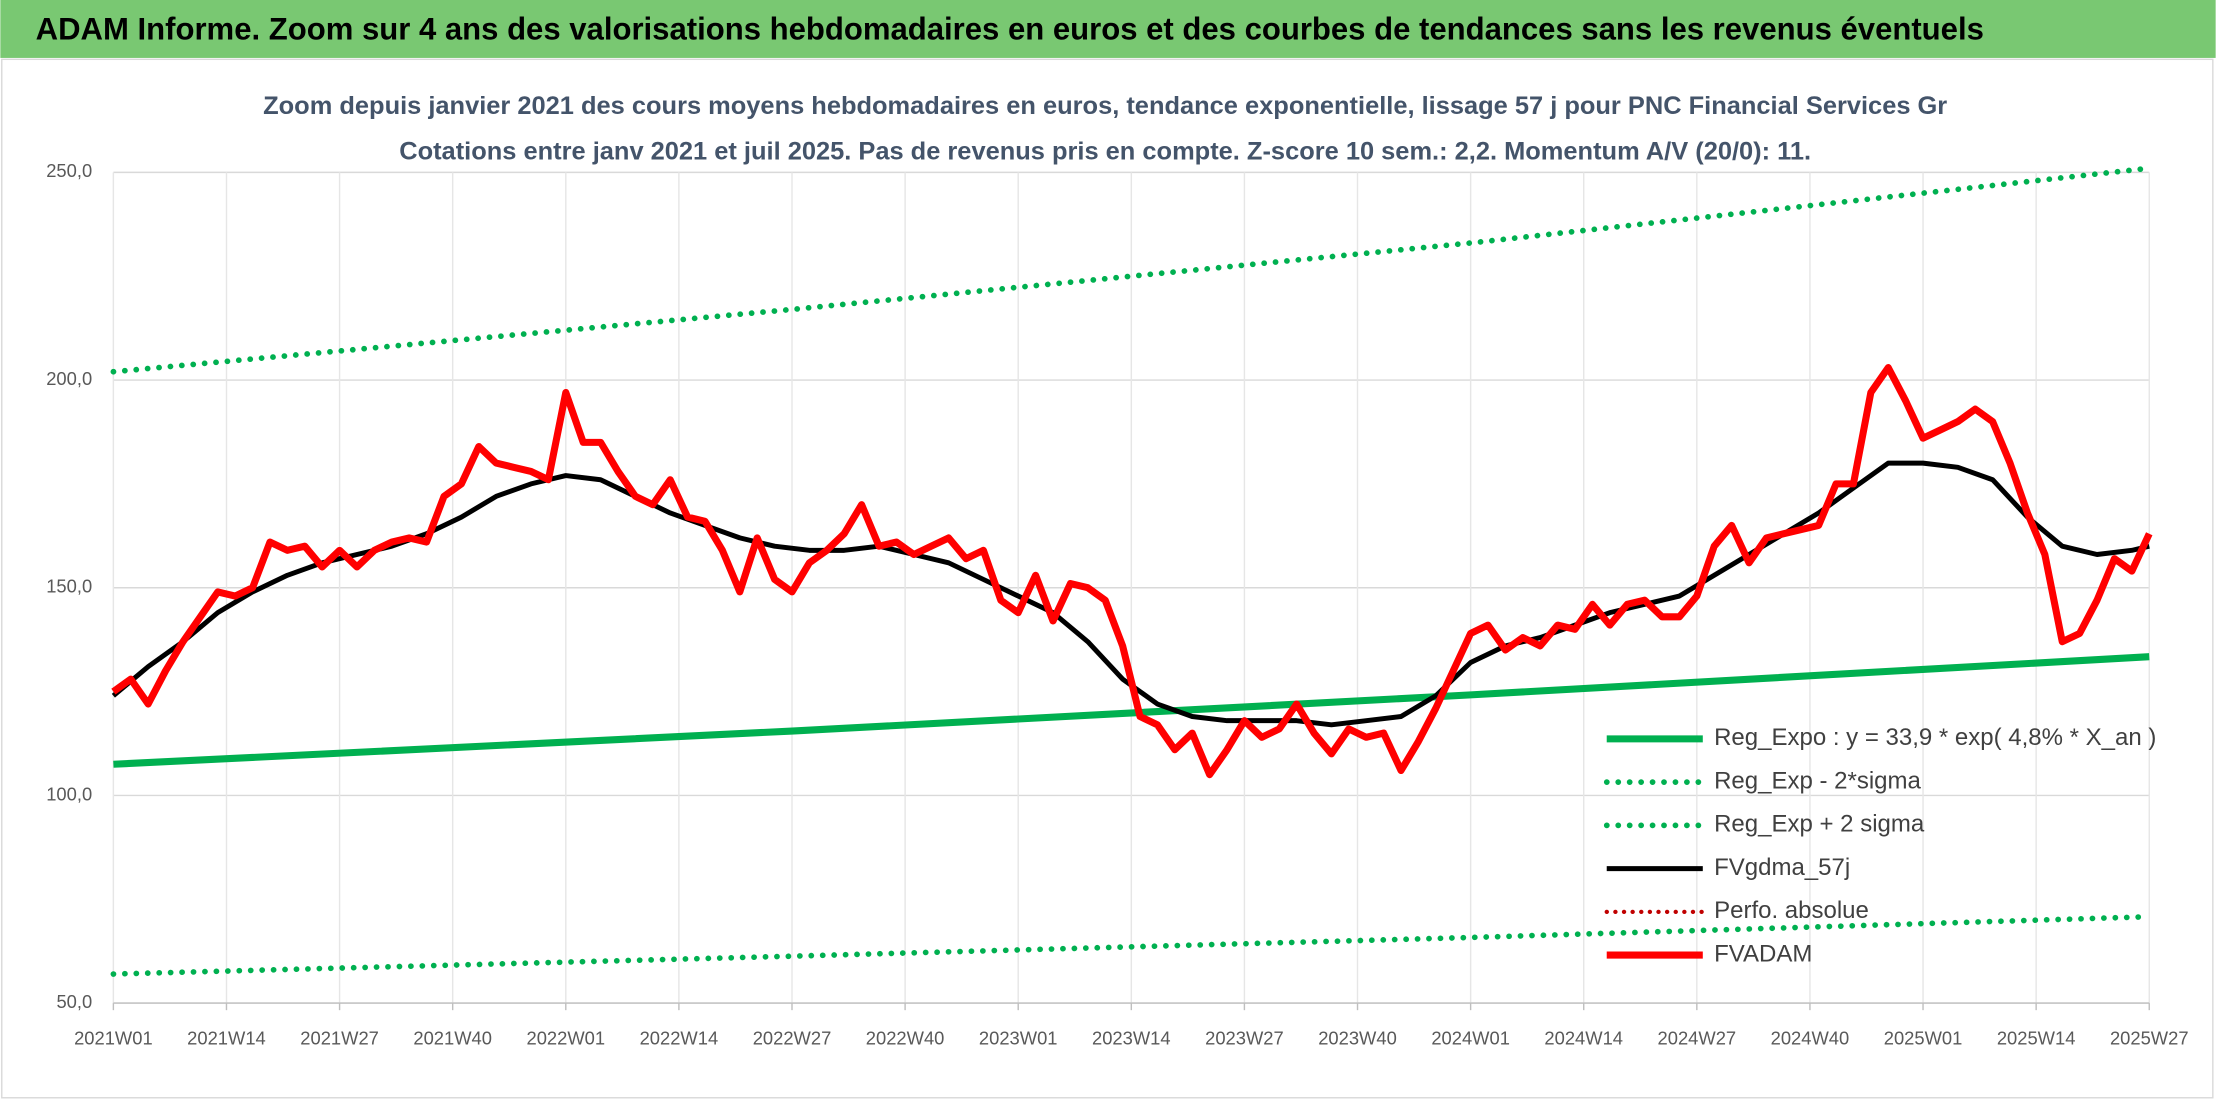 Image resolution: width=2216 pixels, height=1102 pixels. What do you see at coordinates (2149, 1038) in the screenshot?
I see `x-tick-label: 2025W27` at bounding box center [2149, 1038].